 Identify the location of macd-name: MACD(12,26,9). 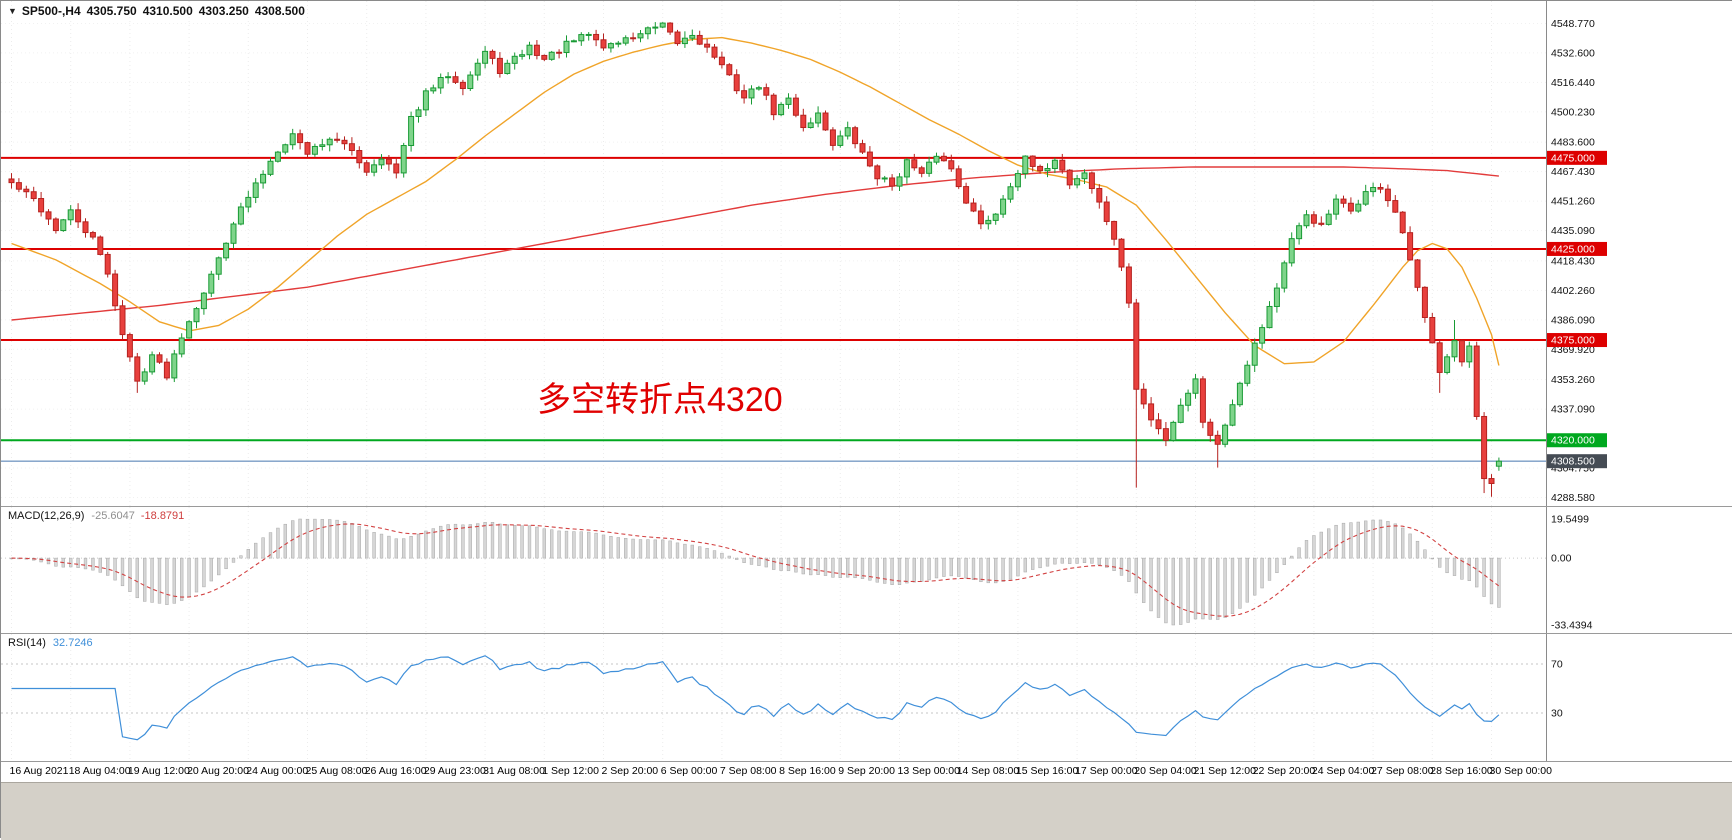
(46, 516).